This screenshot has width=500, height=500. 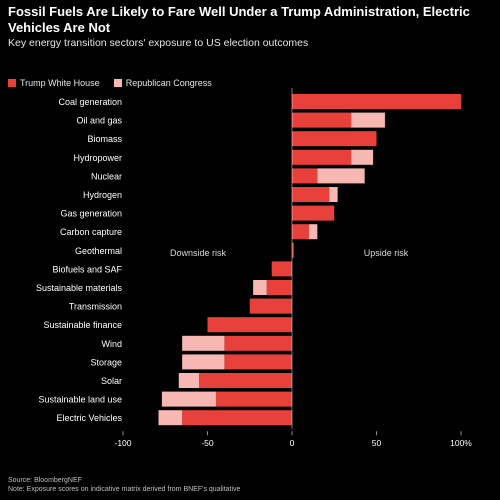 What do you see at coordinates (245, 380) in the screenshot?
I see `bar-trump-solar` at bounding box center [245, 380].